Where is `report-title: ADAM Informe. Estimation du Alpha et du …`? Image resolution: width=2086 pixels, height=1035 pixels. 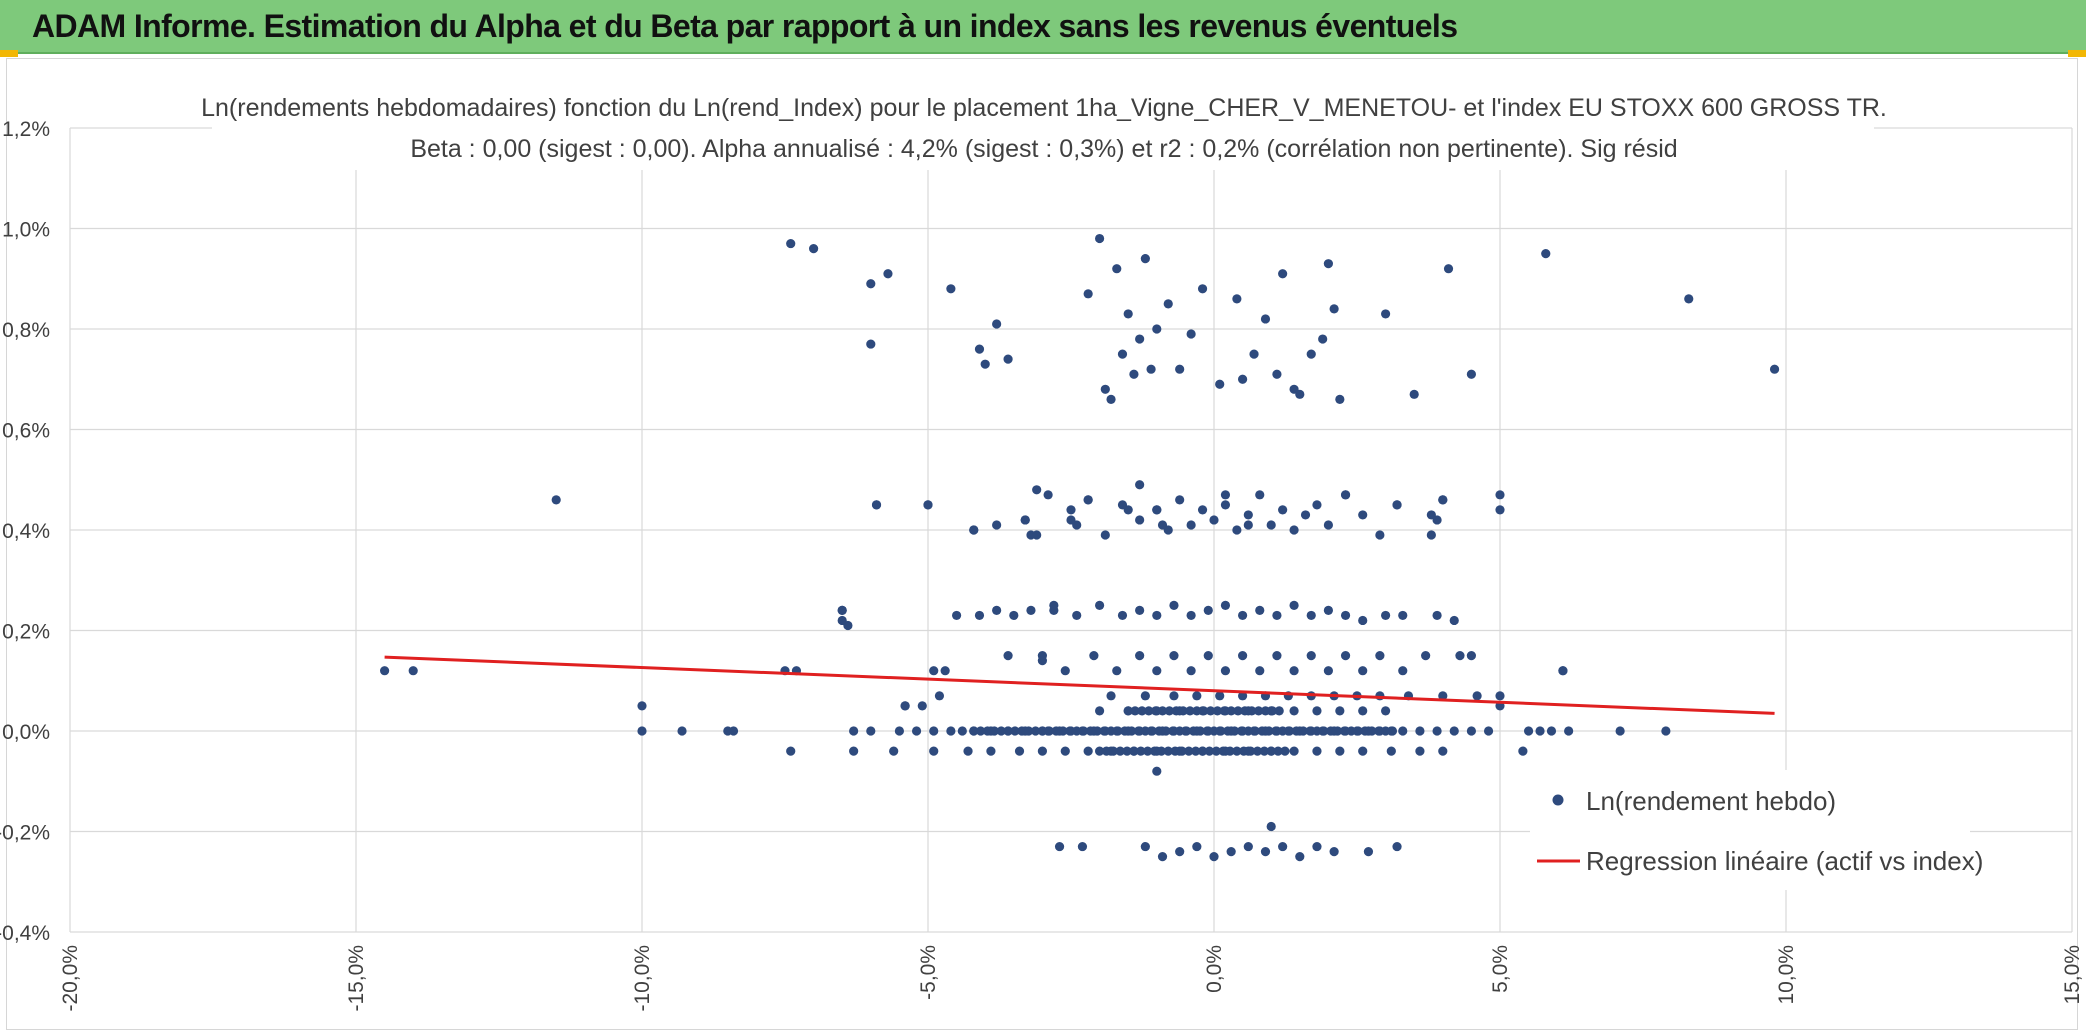
report-title: ADAM Informe. Estimation du Alpha et du … is located at coordinates (745, 26).